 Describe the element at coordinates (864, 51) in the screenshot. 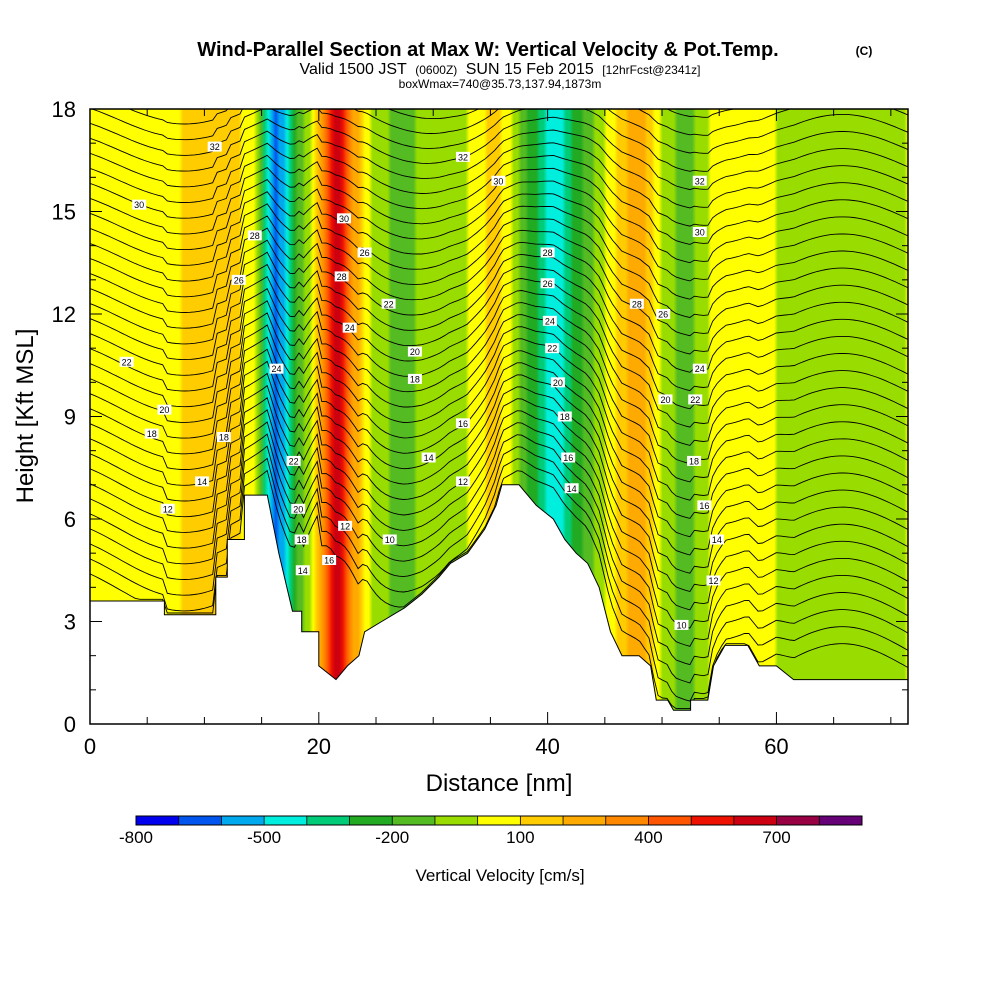

I see `copyright-mark: (C)` at that location.